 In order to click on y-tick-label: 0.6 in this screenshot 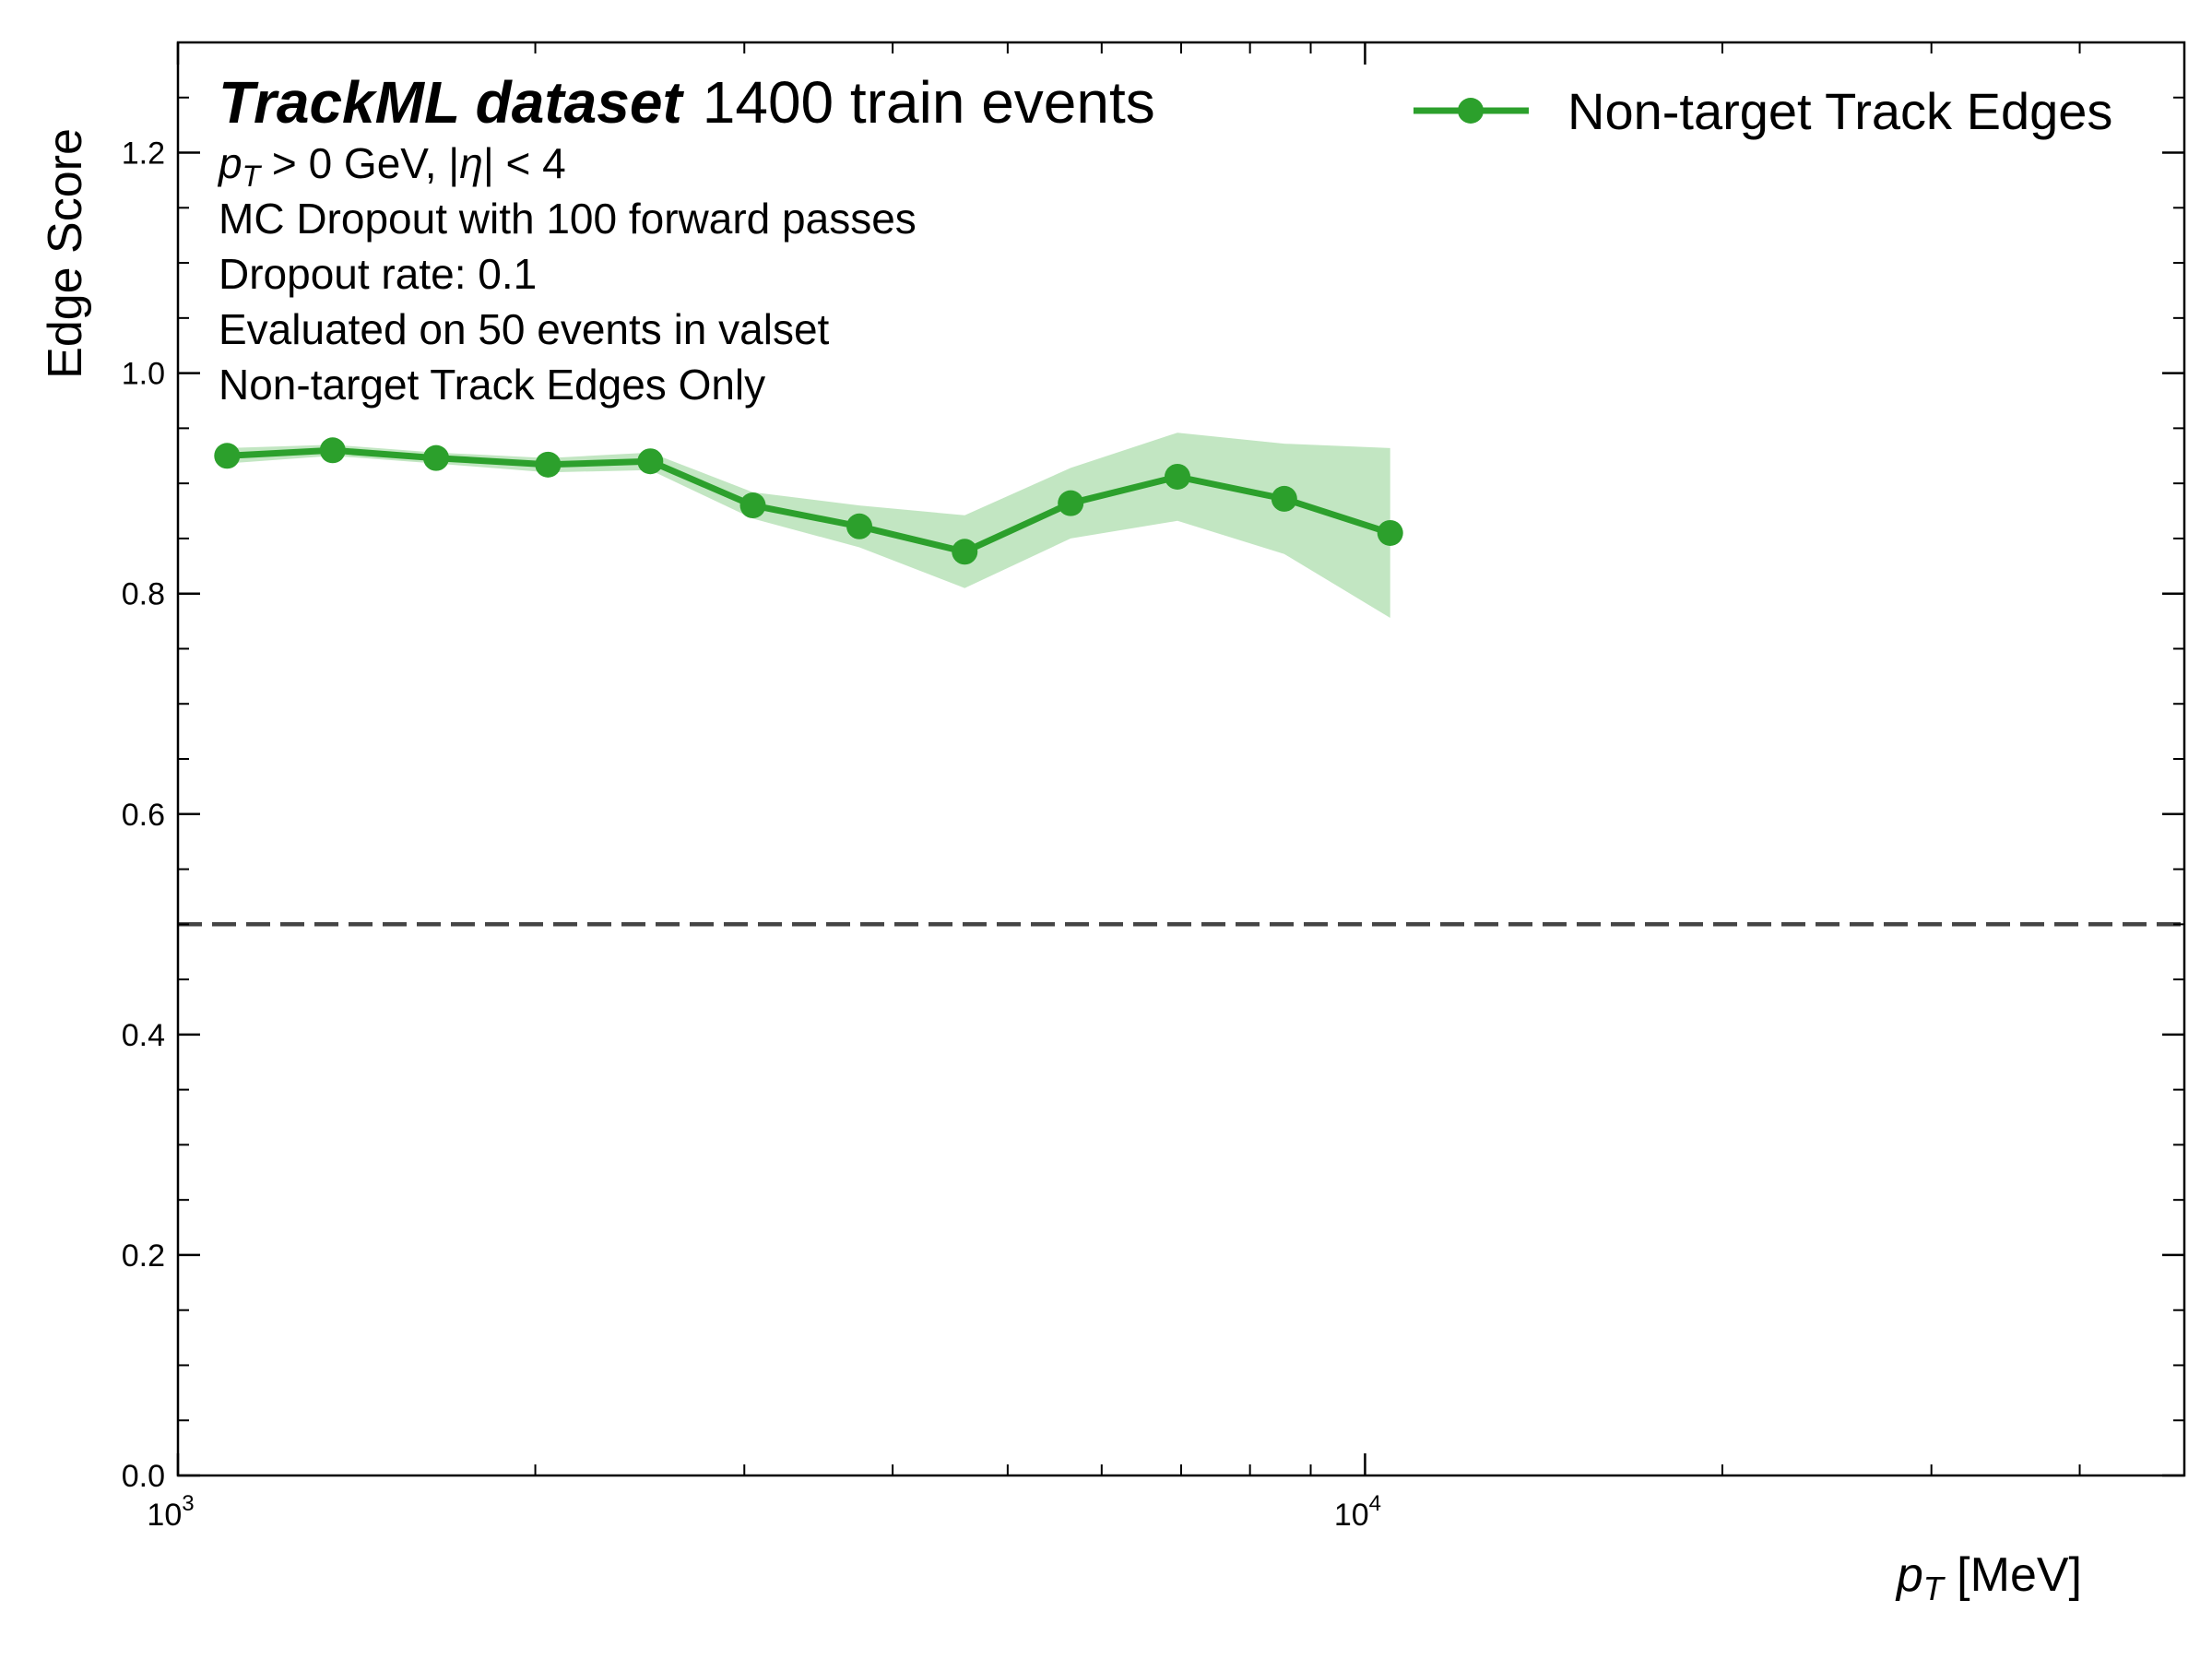, I will do `click(144, 816)`.